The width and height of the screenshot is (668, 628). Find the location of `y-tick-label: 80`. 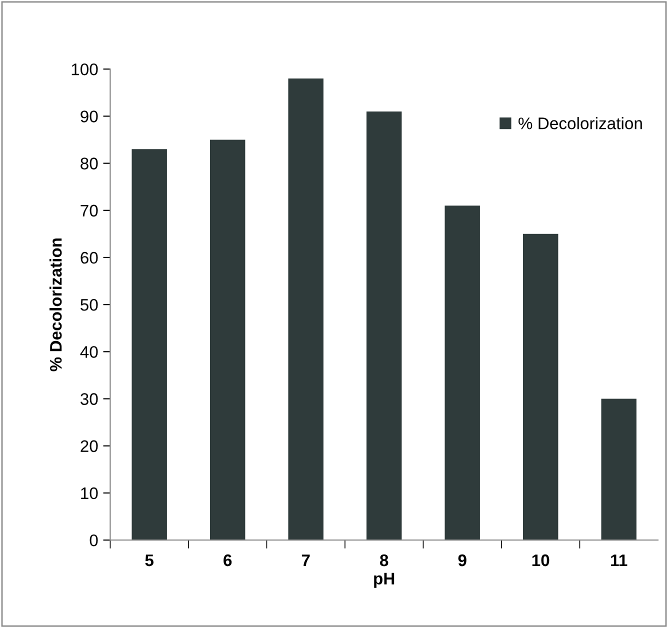

y-tick-label: 80 is located at coordinates (89, 164).